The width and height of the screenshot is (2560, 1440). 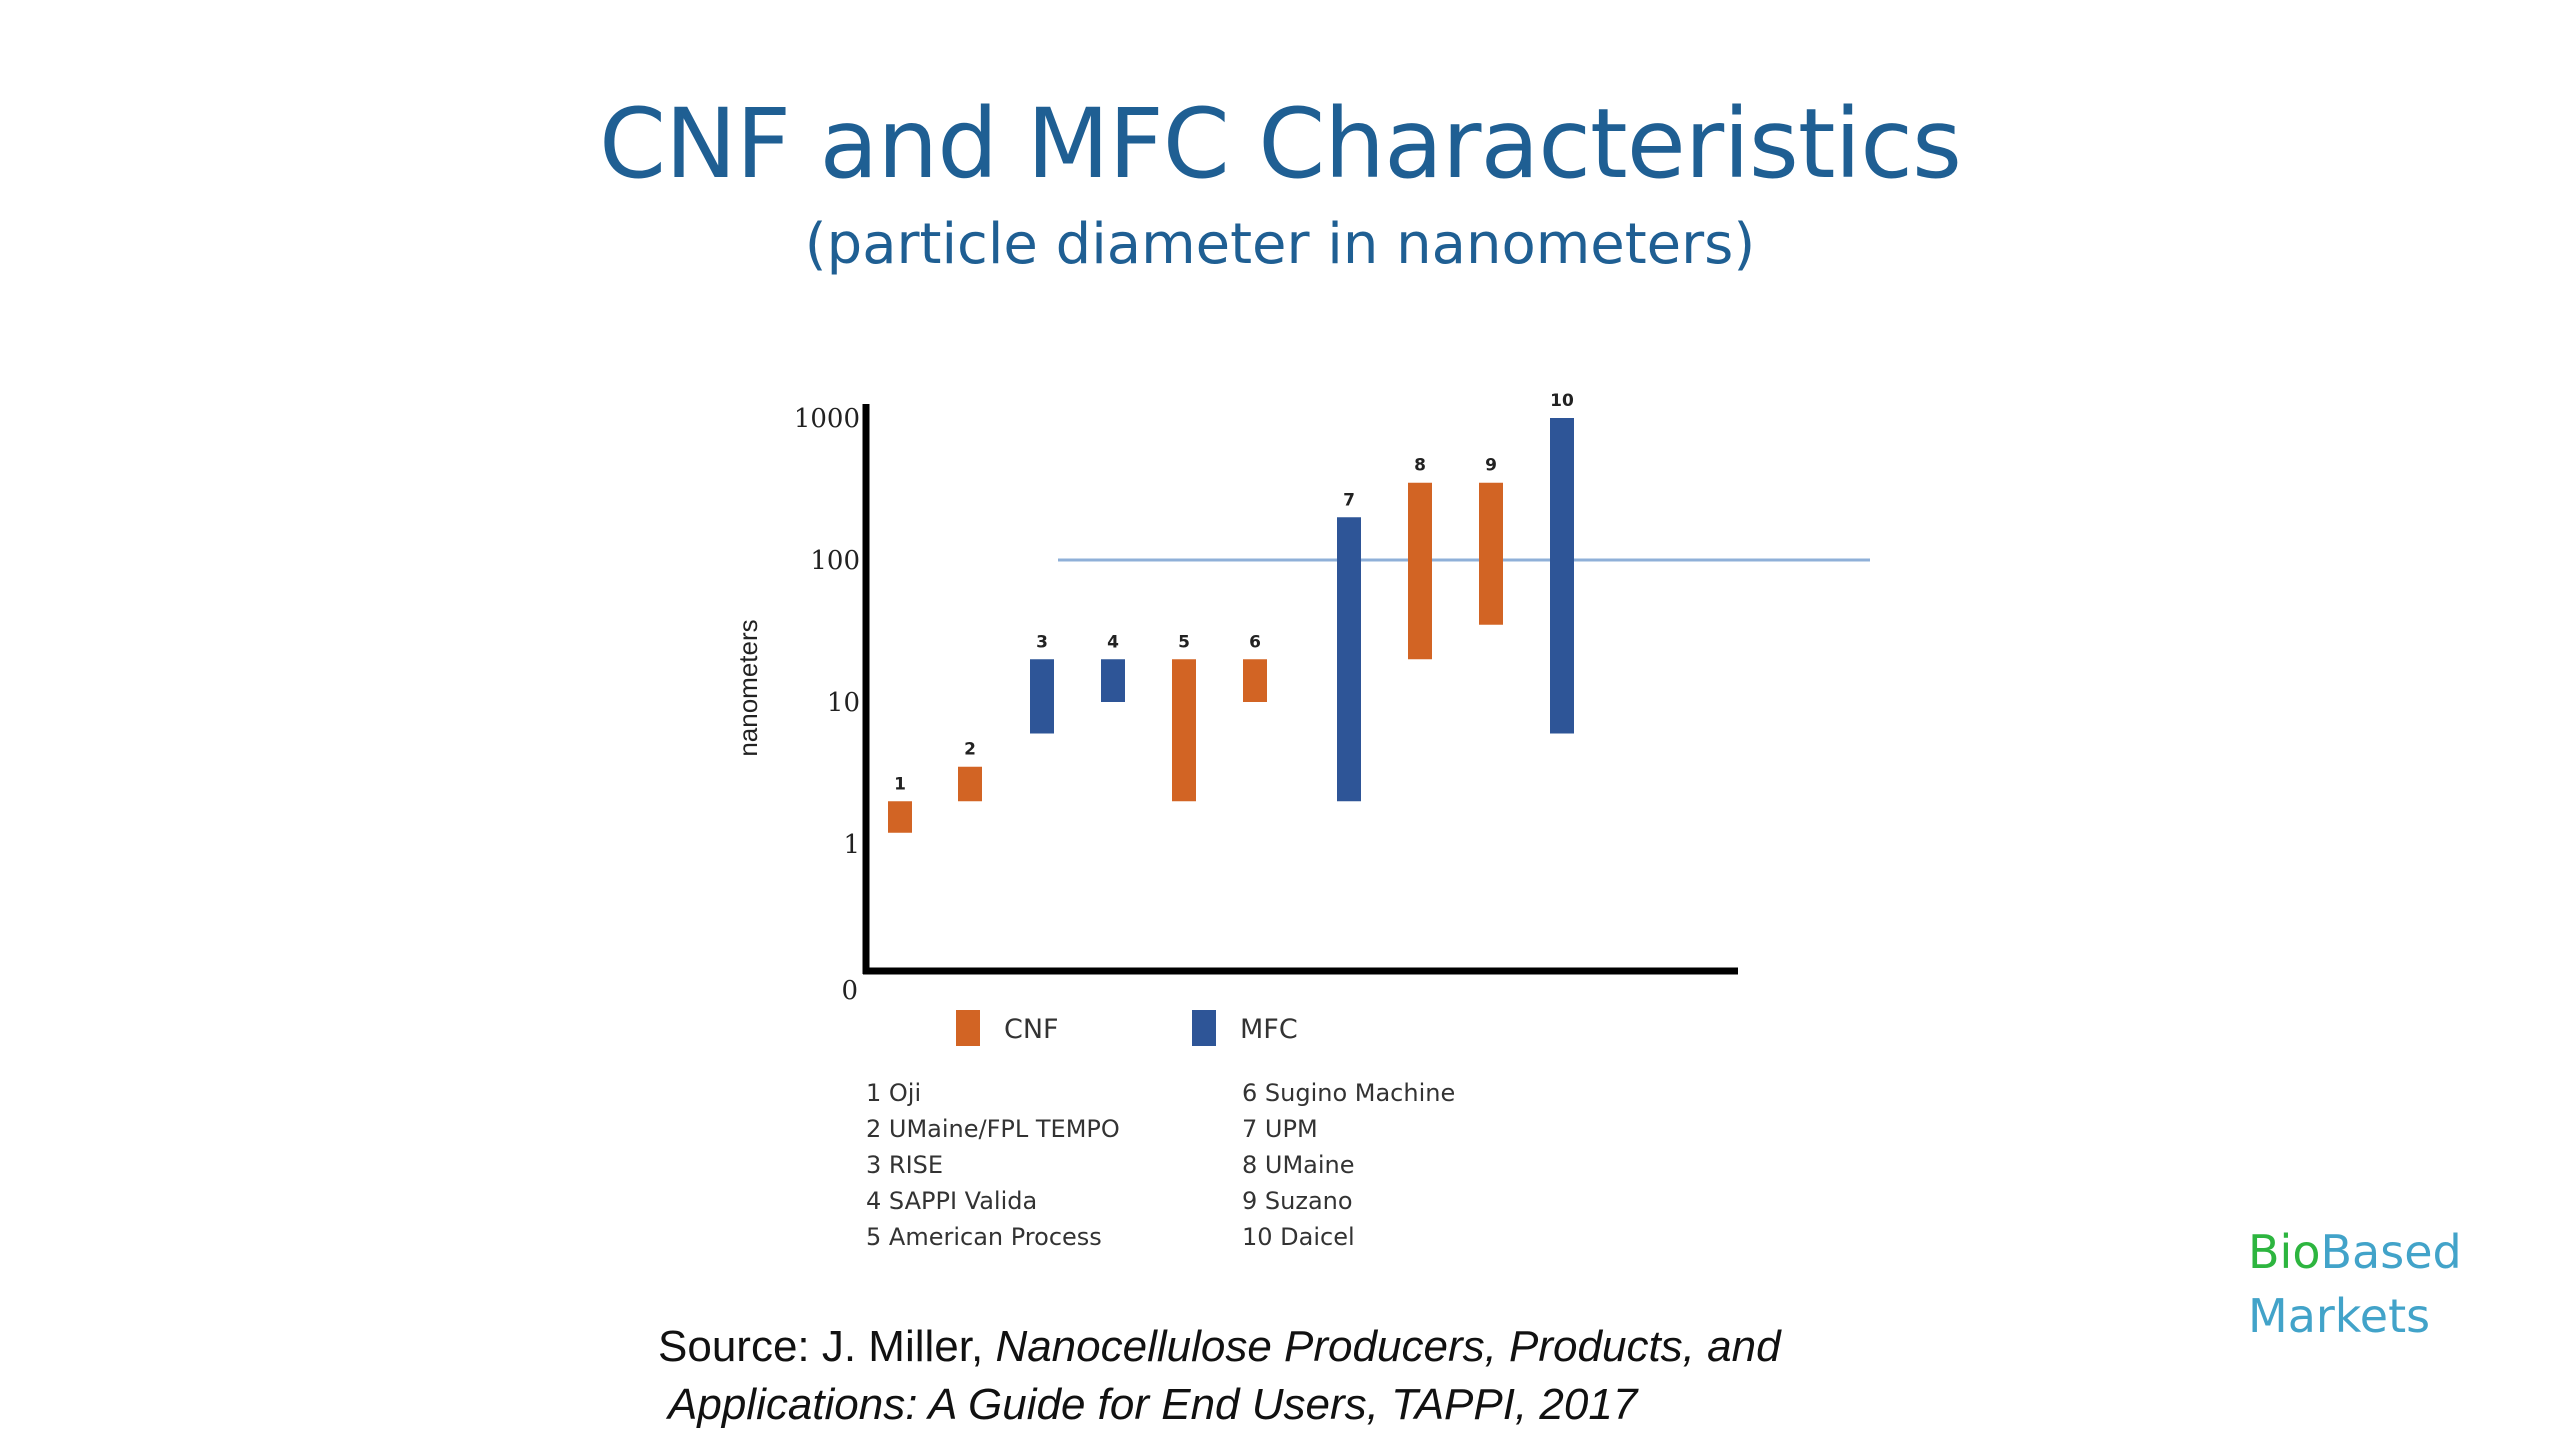 What do you see at coordinates (1298, 1165) in the screenshot?
I see `producer-item: 8 UMaine` at bounding box center [1298, 1165].